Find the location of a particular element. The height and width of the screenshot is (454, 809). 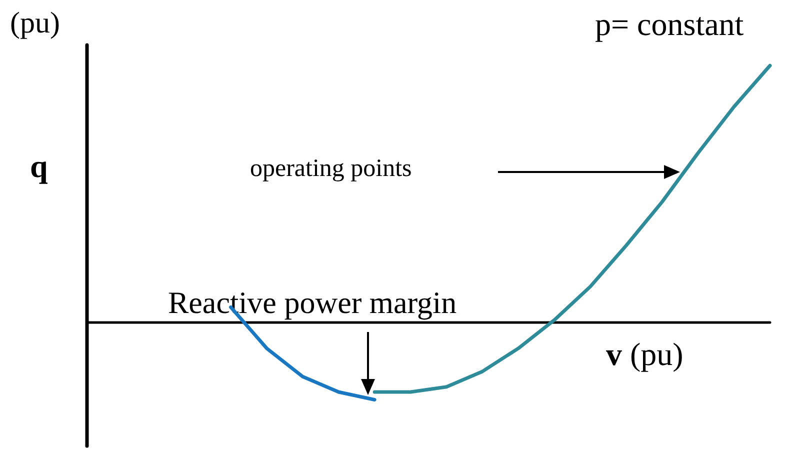

x-axis-title: v (pu) is located at coordinates (645, 354).